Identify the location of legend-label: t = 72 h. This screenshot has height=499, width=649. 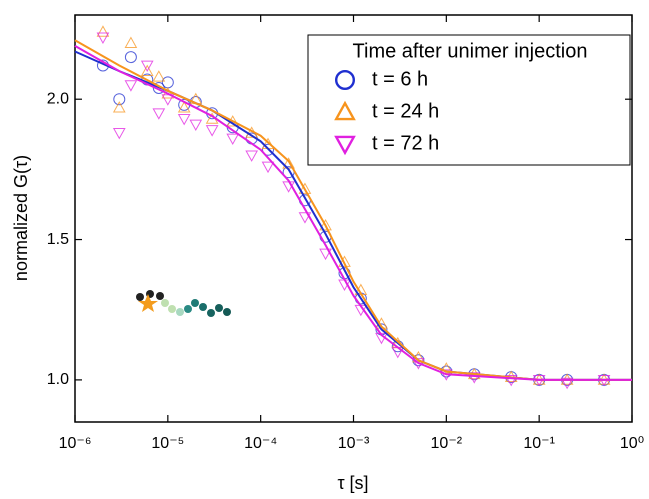
(405, 143).